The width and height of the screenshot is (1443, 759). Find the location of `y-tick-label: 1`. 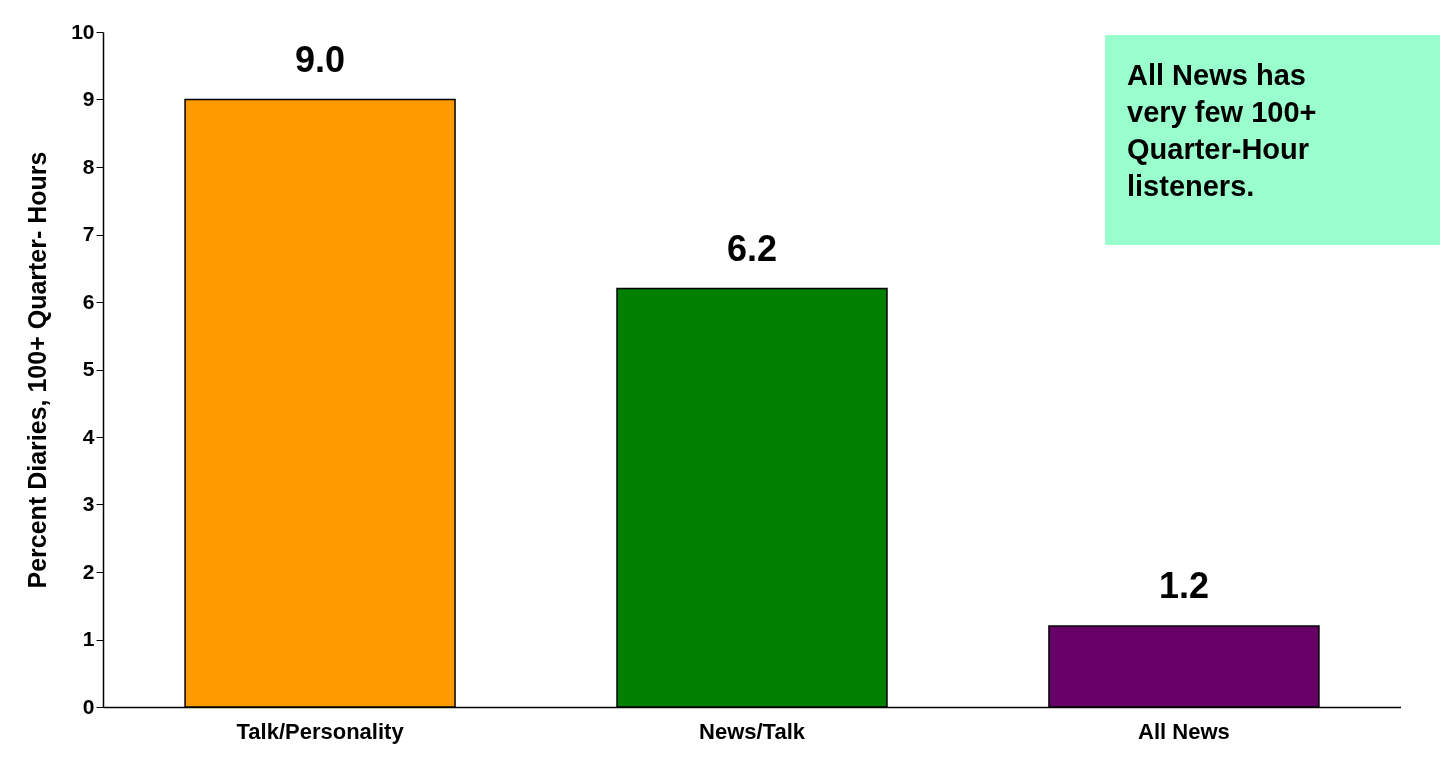

y-tick-label: 1 is located at coordinates (88, 638).